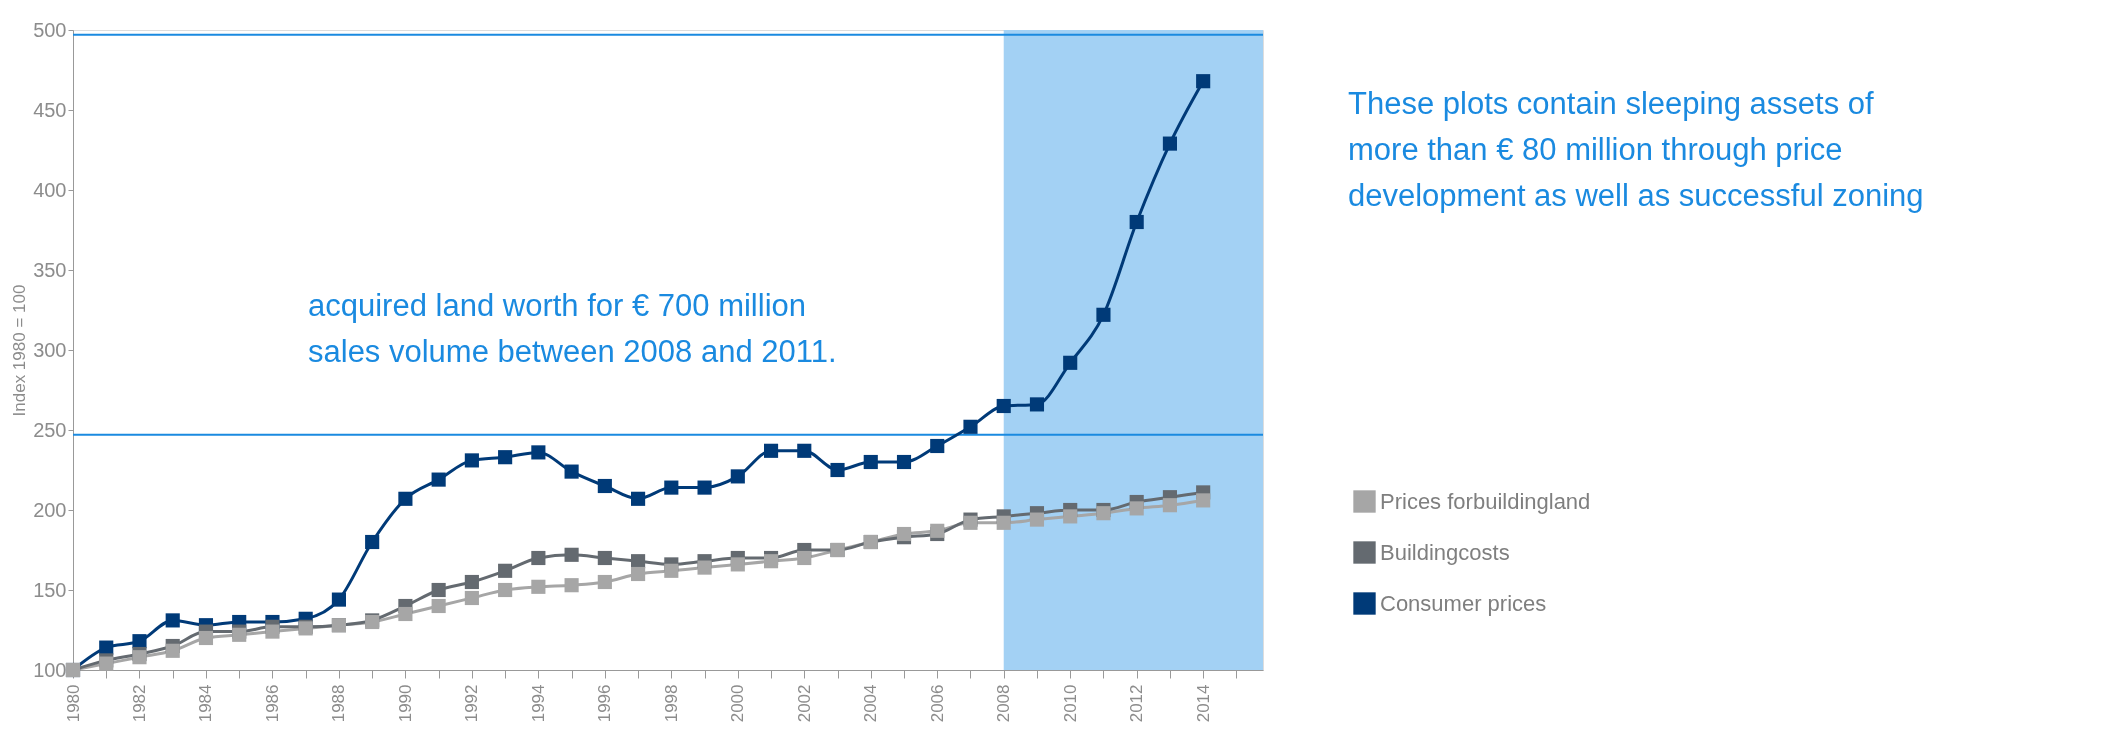  I want to click on y-tick-label: 500, so click(50, 29).